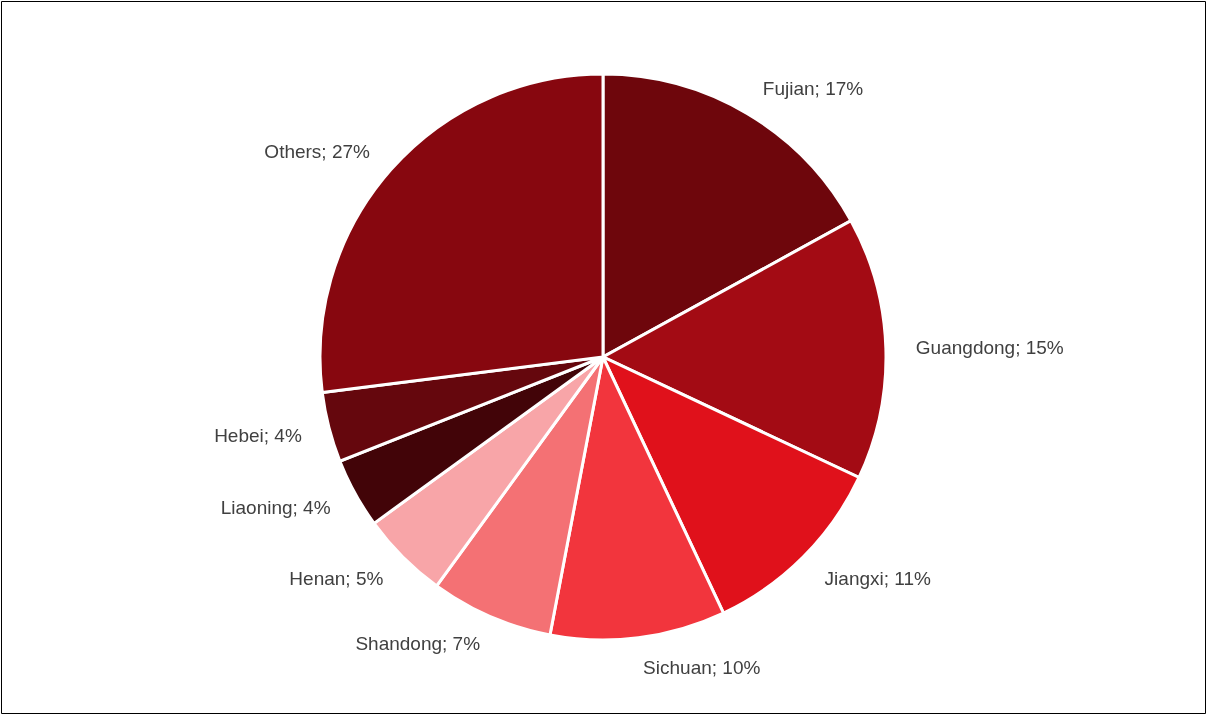 The image size is (1208, 716). What do you see at coordinates (258, 435) in the screenshot?
I see `slice-label: Hebei; 4%` at bounding box center [258, 435].